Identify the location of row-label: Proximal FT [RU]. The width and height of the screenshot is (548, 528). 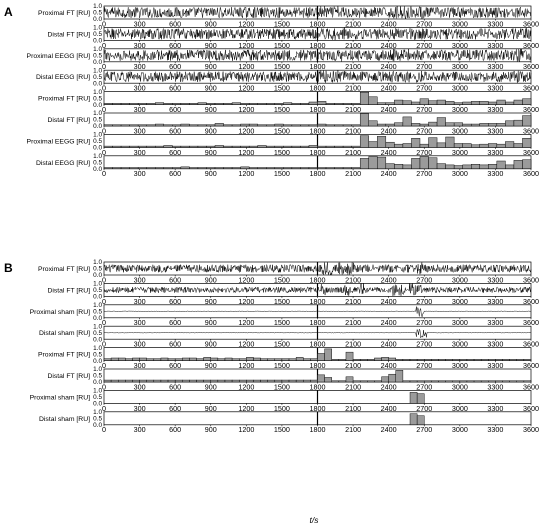
(64, 355).